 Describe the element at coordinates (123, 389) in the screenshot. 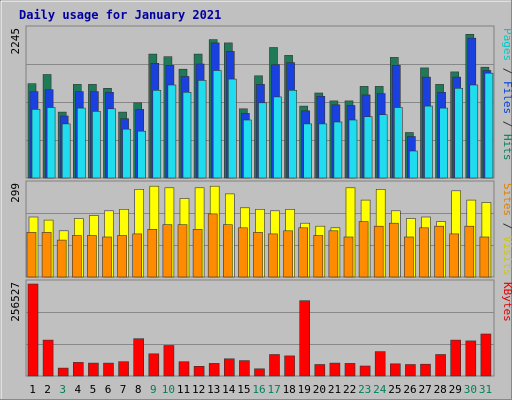

I see `x-tick-label-day-7: 7` at that location.